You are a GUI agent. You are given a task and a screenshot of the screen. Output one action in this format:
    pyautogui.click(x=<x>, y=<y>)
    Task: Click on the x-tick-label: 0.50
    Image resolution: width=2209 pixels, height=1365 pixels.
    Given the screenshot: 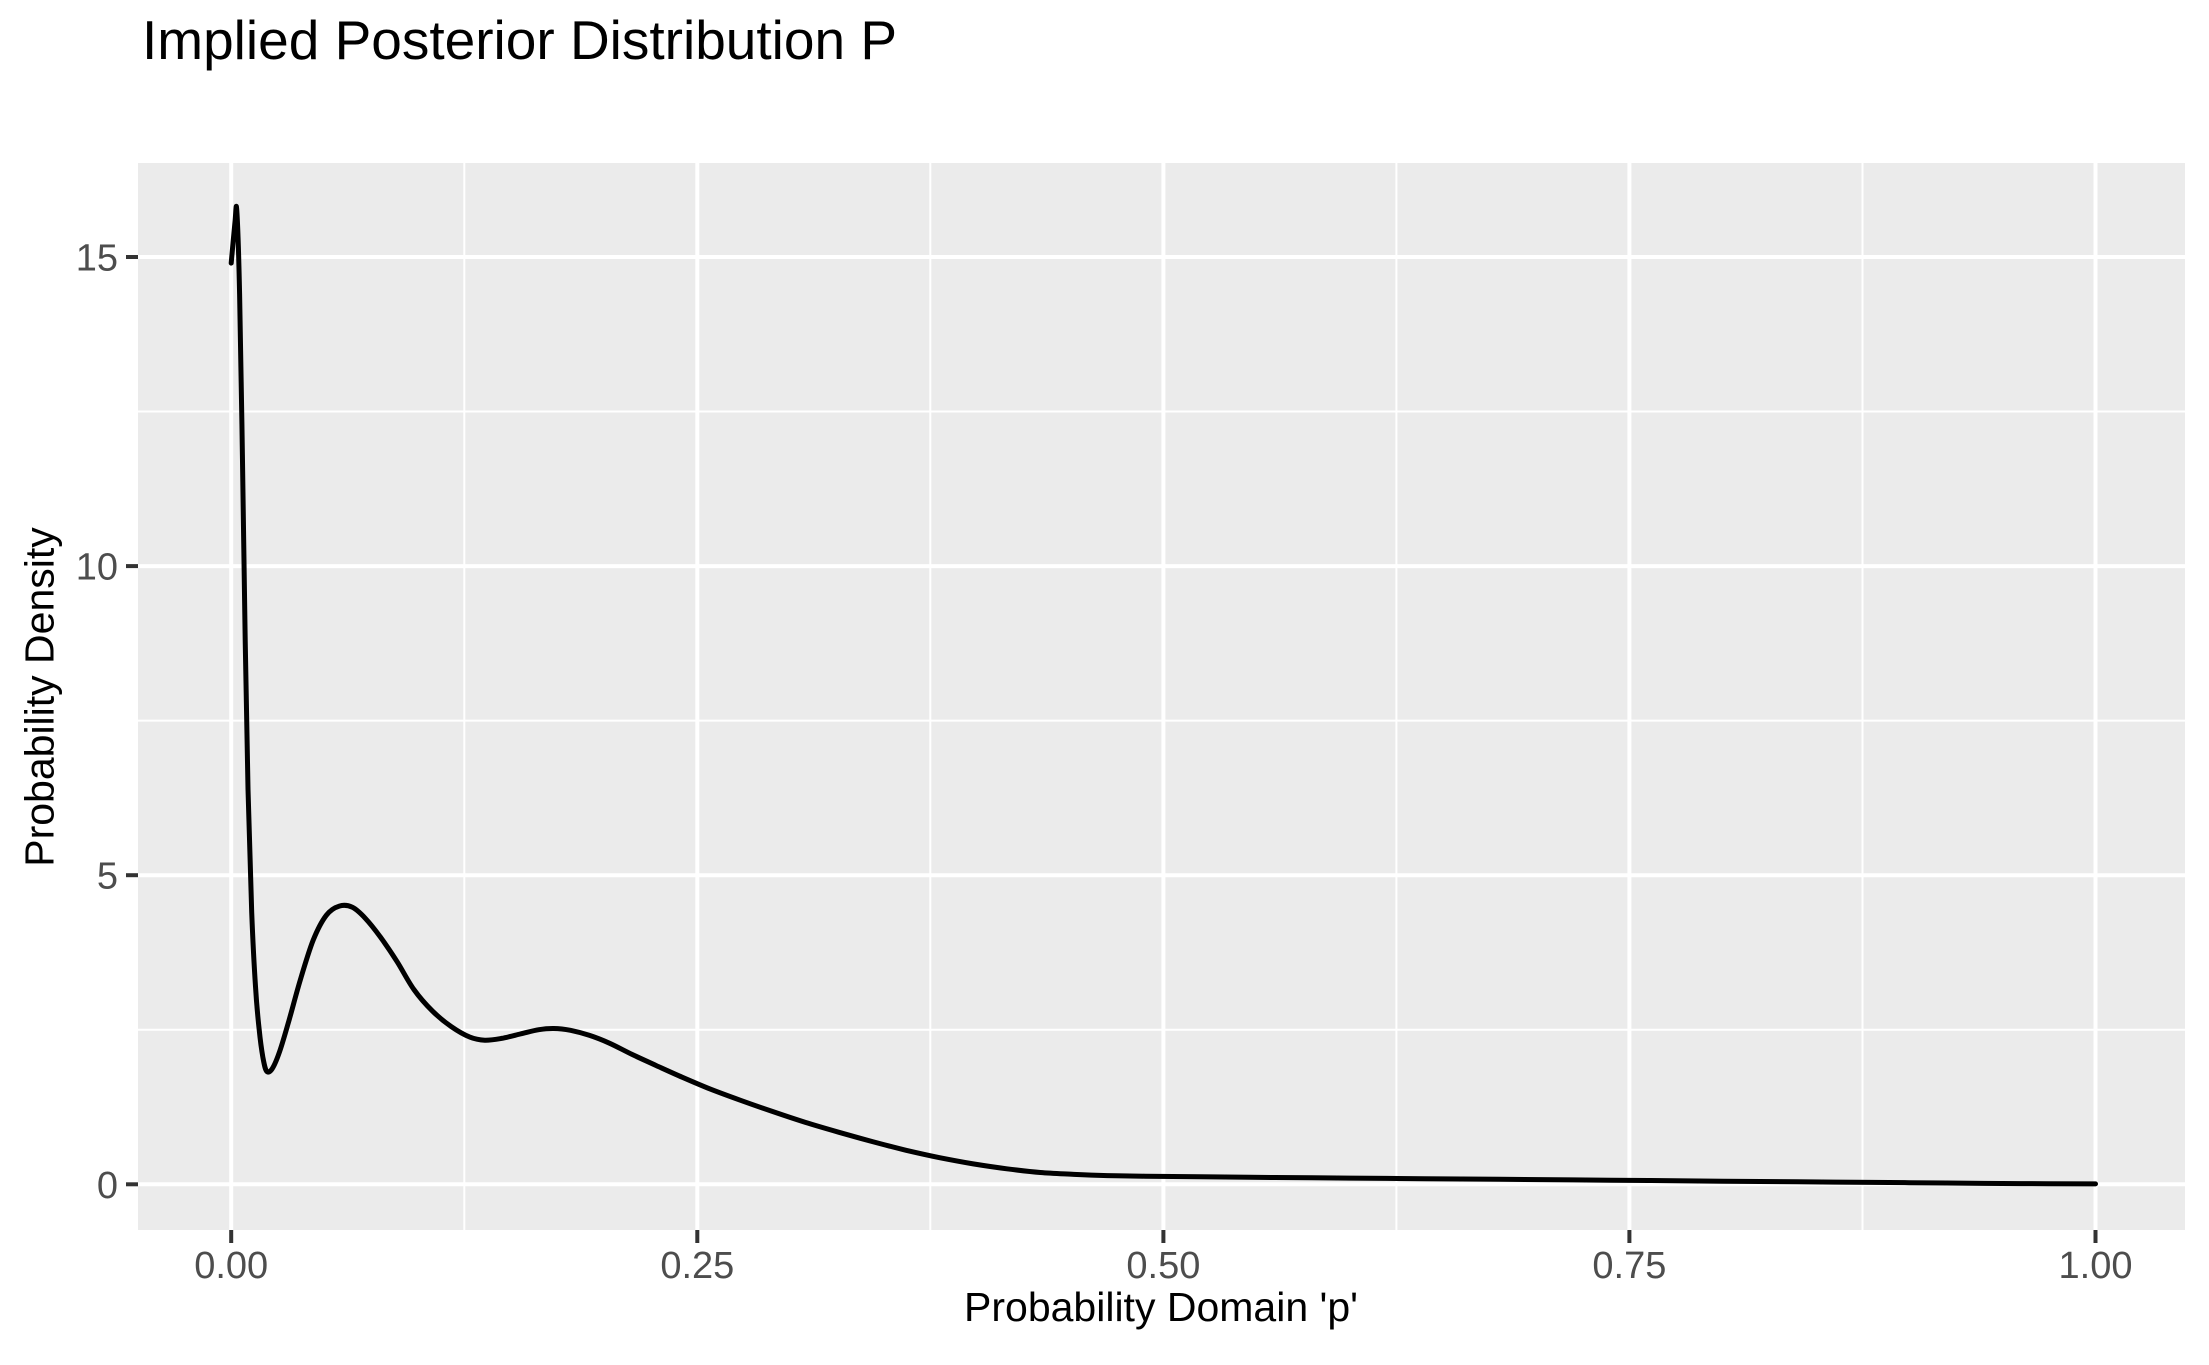 What is the action you would take?
    pyautogui.click(x=1163, y=1266)
    